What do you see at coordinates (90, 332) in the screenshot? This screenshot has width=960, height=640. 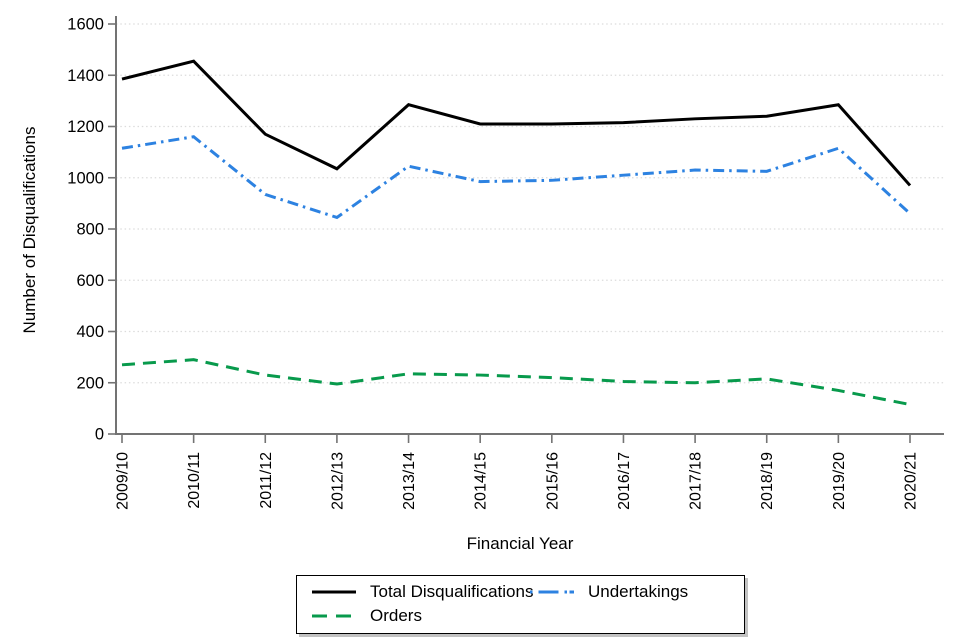 I see `y-tick-label: 400` at bounding box center [90, 332].